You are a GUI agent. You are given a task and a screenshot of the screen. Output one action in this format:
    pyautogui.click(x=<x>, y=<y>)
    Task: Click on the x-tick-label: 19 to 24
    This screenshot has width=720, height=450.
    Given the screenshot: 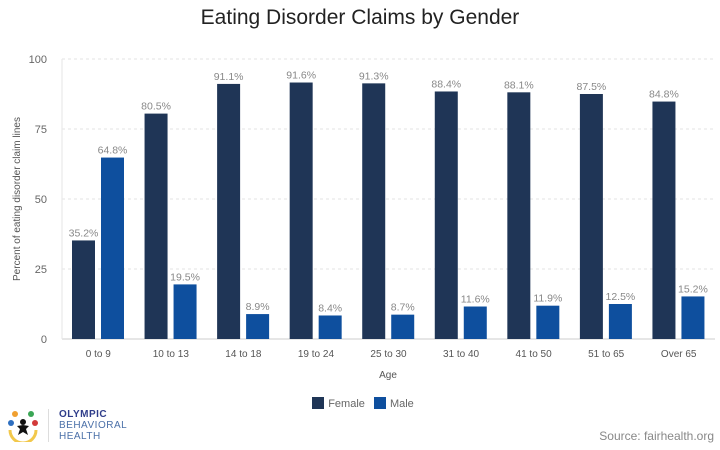 What is the action you would take?
    pyautogui.click(x=316, y=354)
    